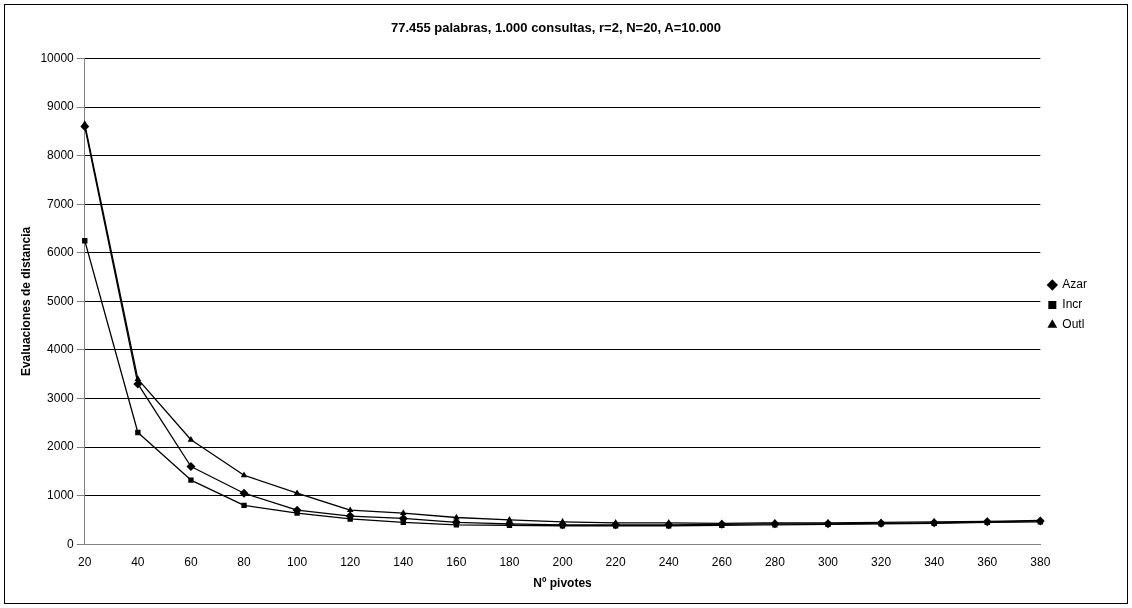  I want to click on y-tick-label: 2000, so click(61, 446).